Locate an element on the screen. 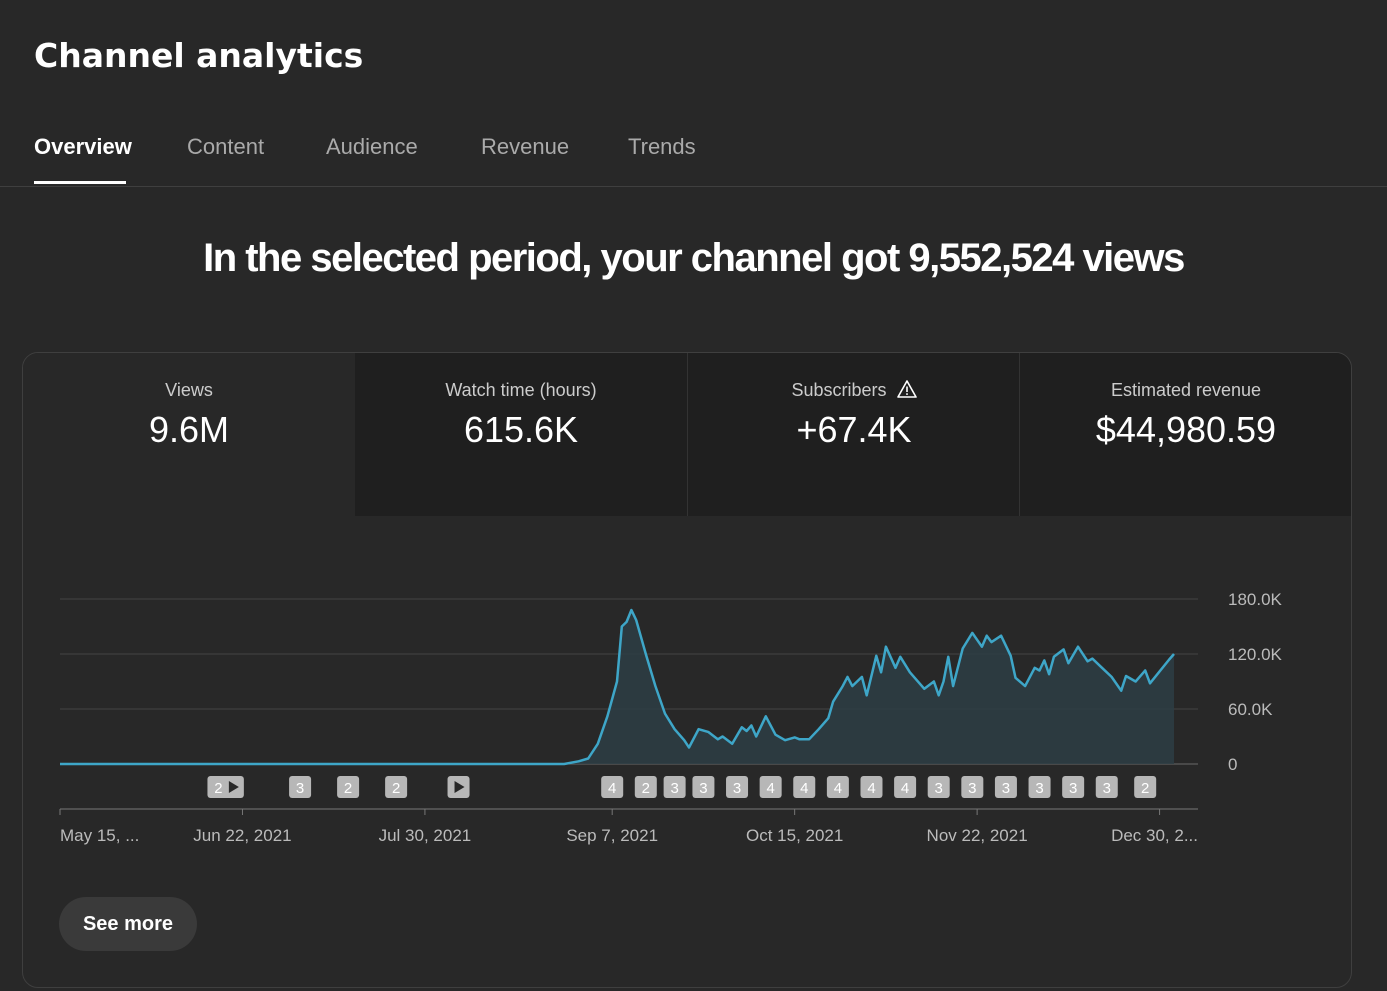  metric-subscribers: Subscribers +67.4K is located at coordinates (853, 434).